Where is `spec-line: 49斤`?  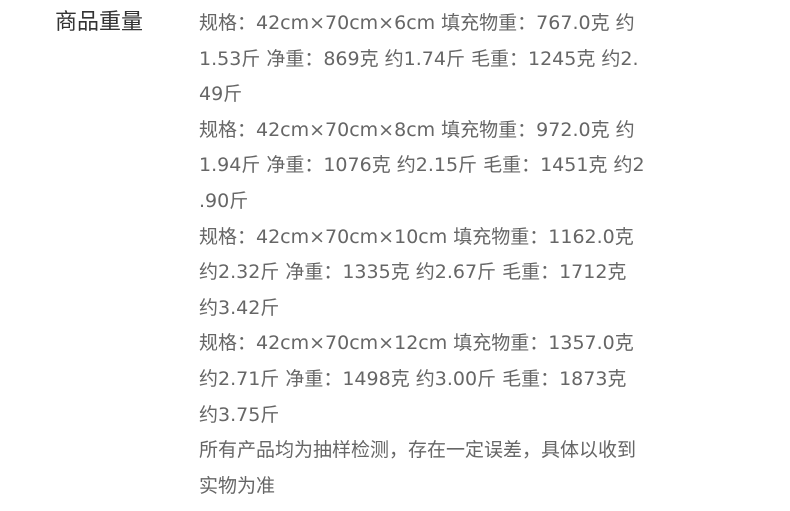
spec-line: 49斤 is located at coordinates (221, 94).